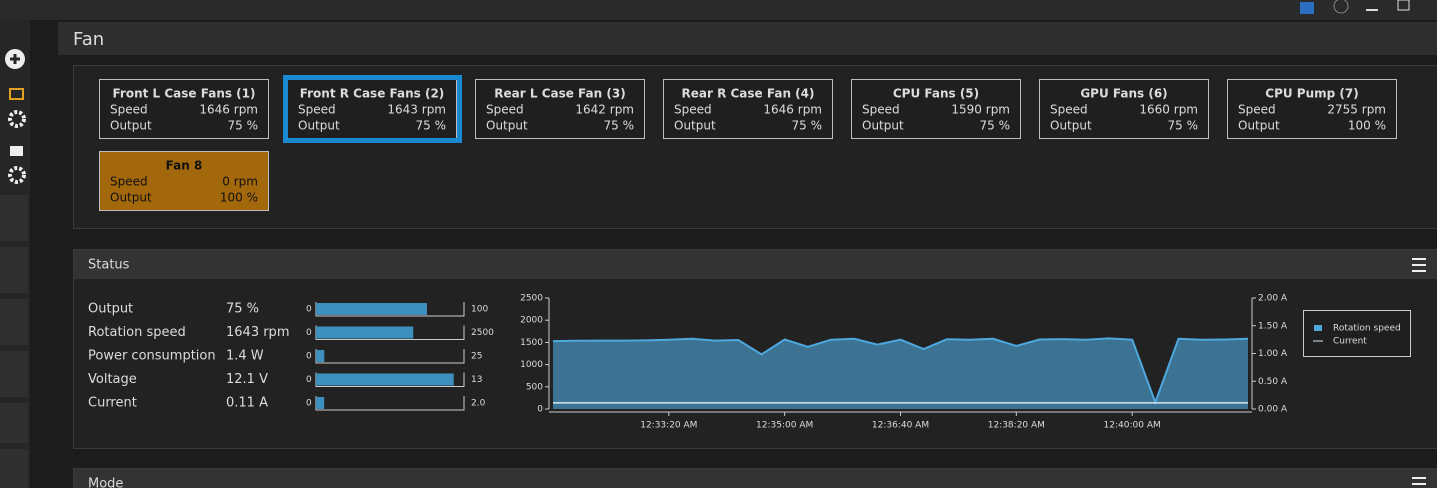 The width and height of the screenshot is (1437, 488). Describe the element at coordinates (1311, 94) in the screenshot. I see `fan-name: CPU Pump (7)` at that location.